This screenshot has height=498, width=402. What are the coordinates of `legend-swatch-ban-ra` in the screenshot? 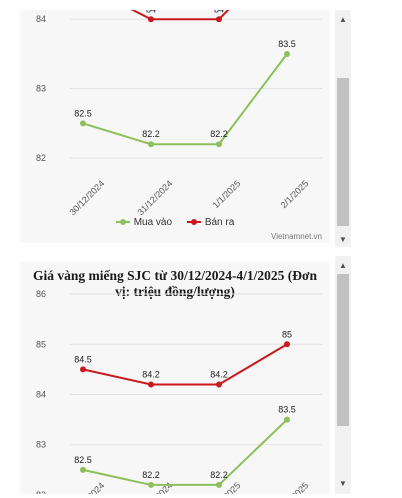 It's located at (193, 222).